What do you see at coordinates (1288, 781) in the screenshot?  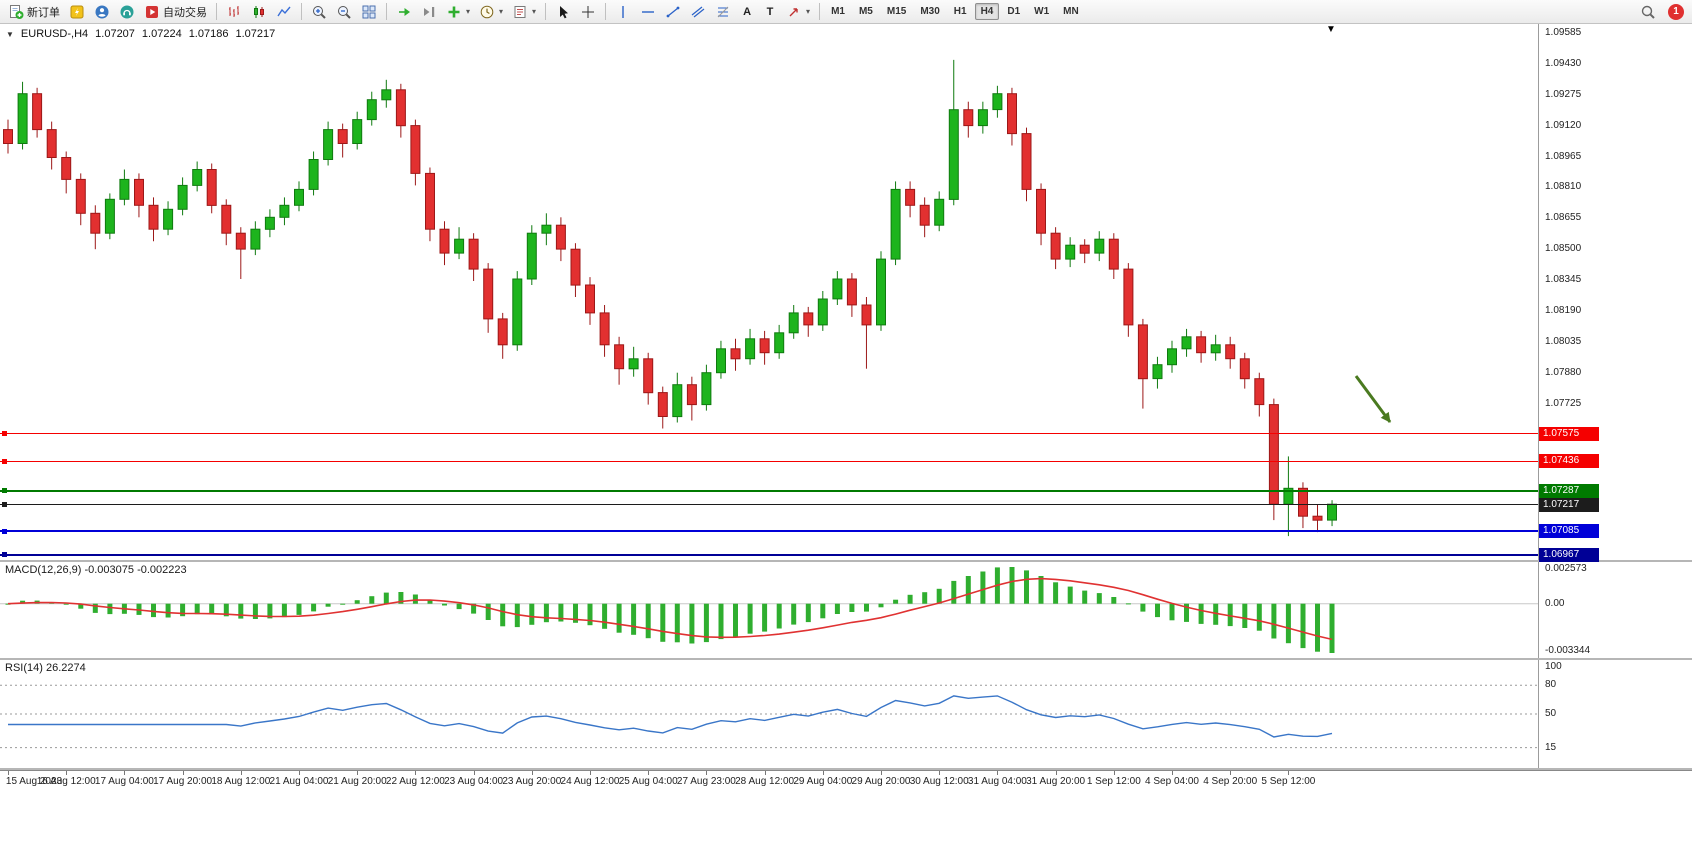 I see `time-label: 5 Sep 12:00` at bounding box center [1288, 781].